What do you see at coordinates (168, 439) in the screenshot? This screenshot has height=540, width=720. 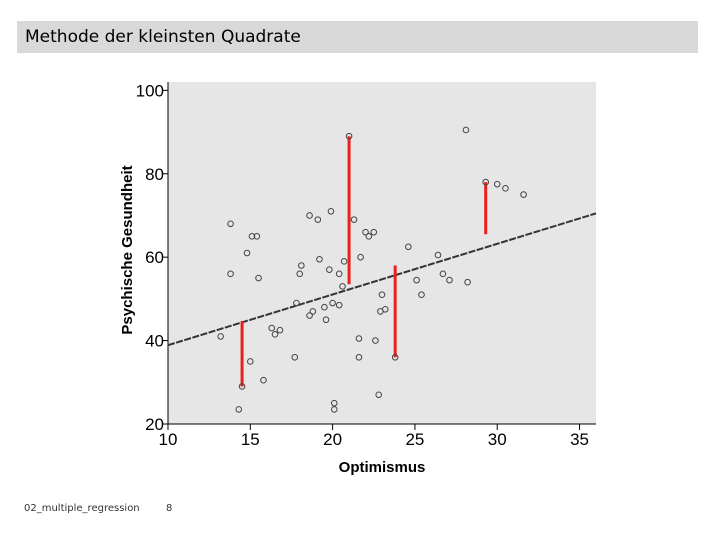 I see `x-tick-label: 10` at bounding box center [168, 439].